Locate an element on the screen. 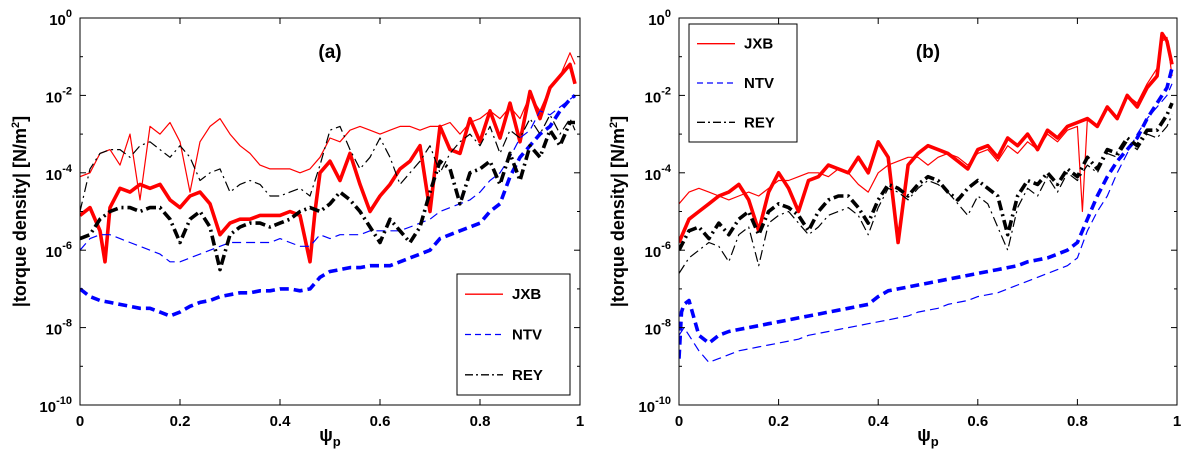  panel-label: (a) is located at coordinates (329, 52).